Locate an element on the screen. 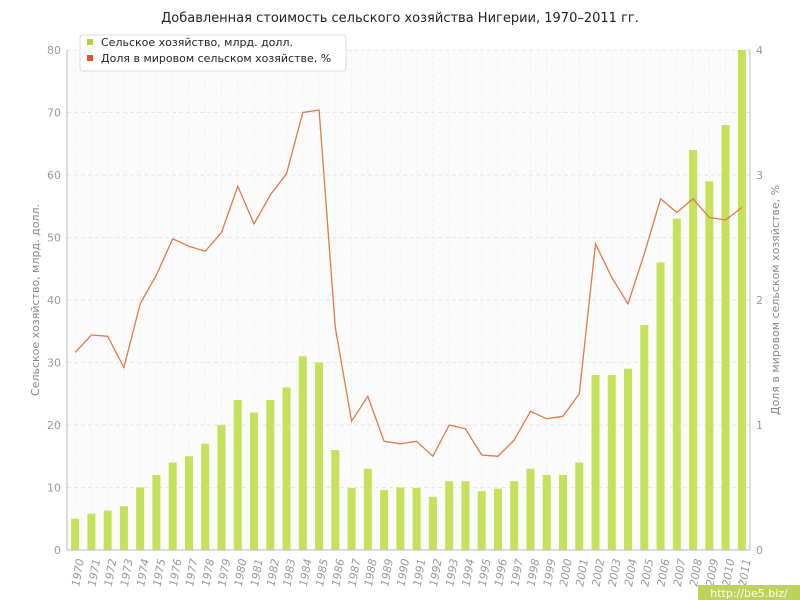 The width and height of the screenshot is (800, 600). x-tick-label: 2003 is located at coordinates (615, 573).